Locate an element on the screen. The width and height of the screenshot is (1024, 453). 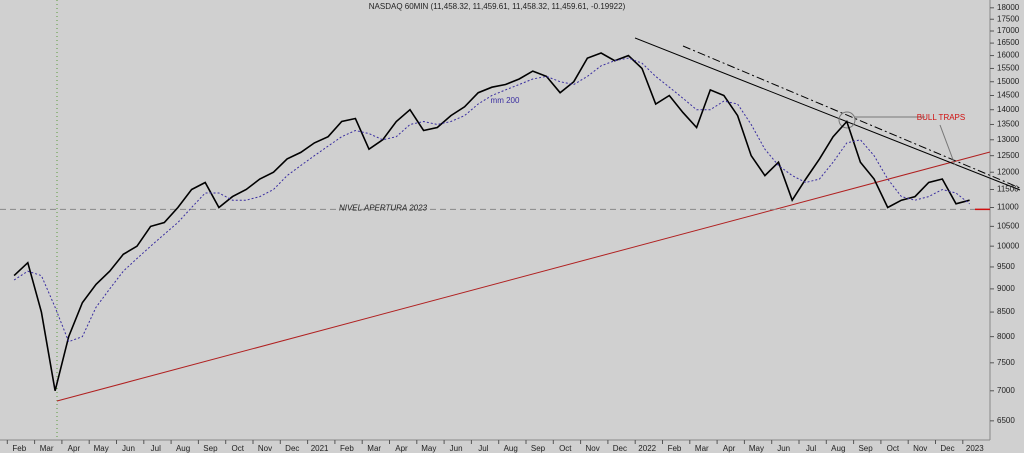
y-tick-label: 12000 is located at coordinates (1008, 171).